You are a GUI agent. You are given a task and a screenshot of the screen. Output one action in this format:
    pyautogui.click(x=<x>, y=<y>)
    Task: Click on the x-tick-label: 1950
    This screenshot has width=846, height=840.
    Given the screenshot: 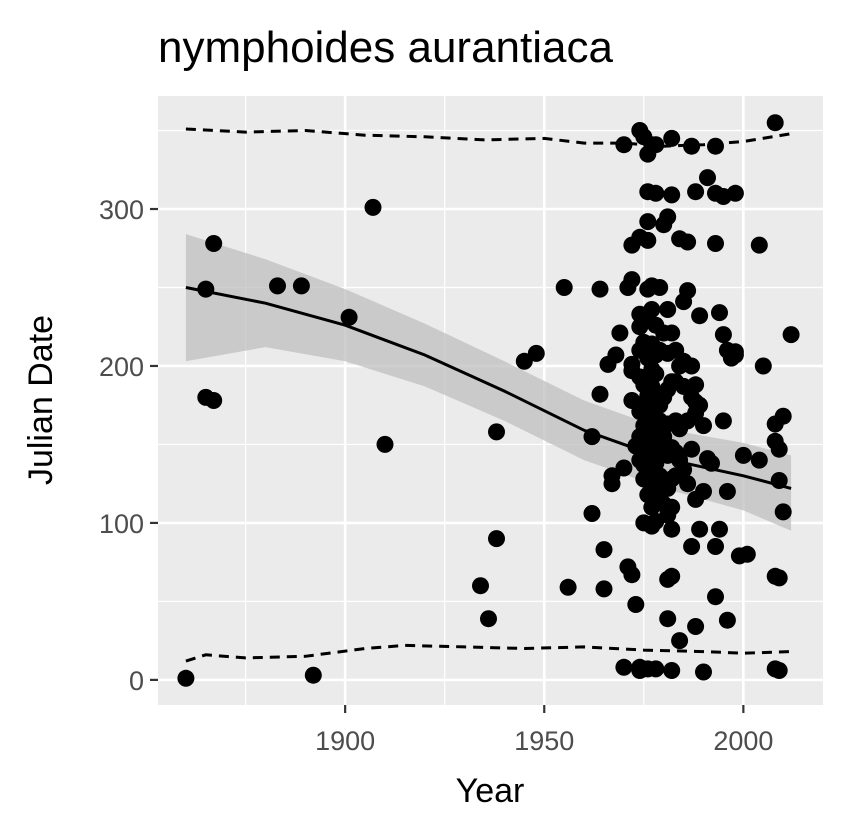 What is the action you would take?
    pyautogui.click(x=544, y=741)
    